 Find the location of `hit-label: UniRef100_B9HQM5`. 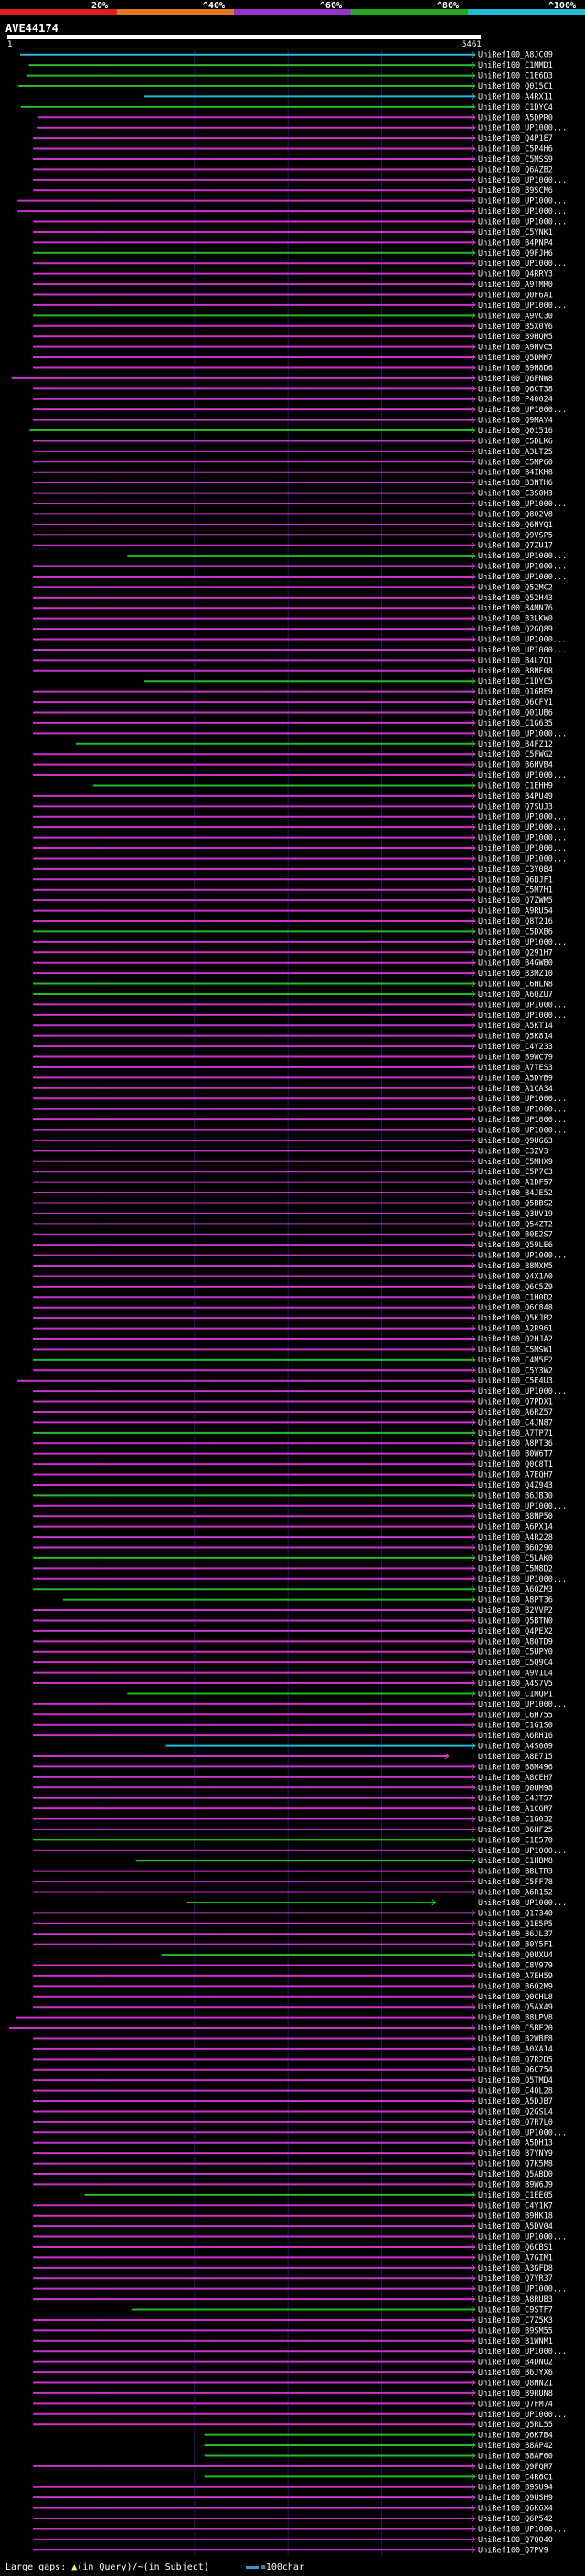

hit-label: UniRef100_B9HQM5 is located at coordinates (515, 337).